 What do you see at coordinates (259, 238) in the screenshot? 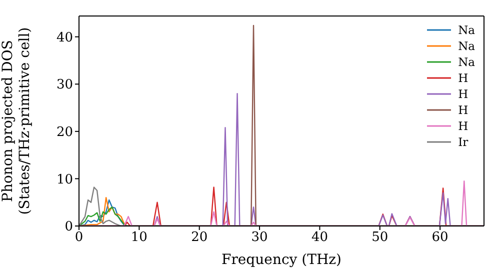
I see `x-tick-label: 30` at bounding box center [259, 238].